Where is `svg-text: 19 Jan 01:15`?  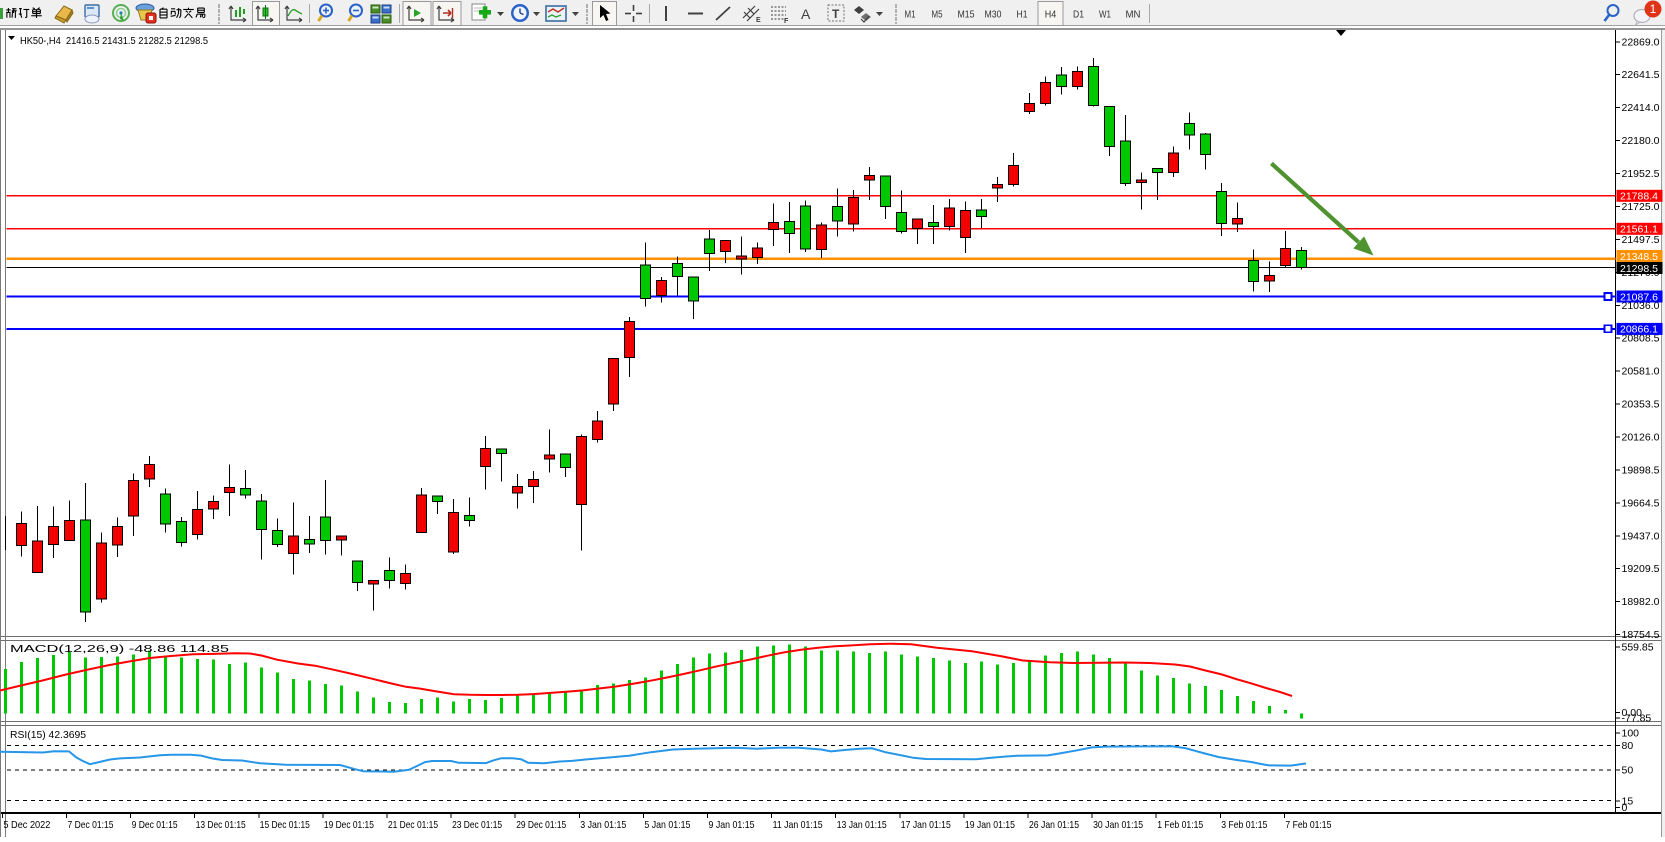 svg-text: 19 Jan 01:15 is located at coordinates (990, 825).